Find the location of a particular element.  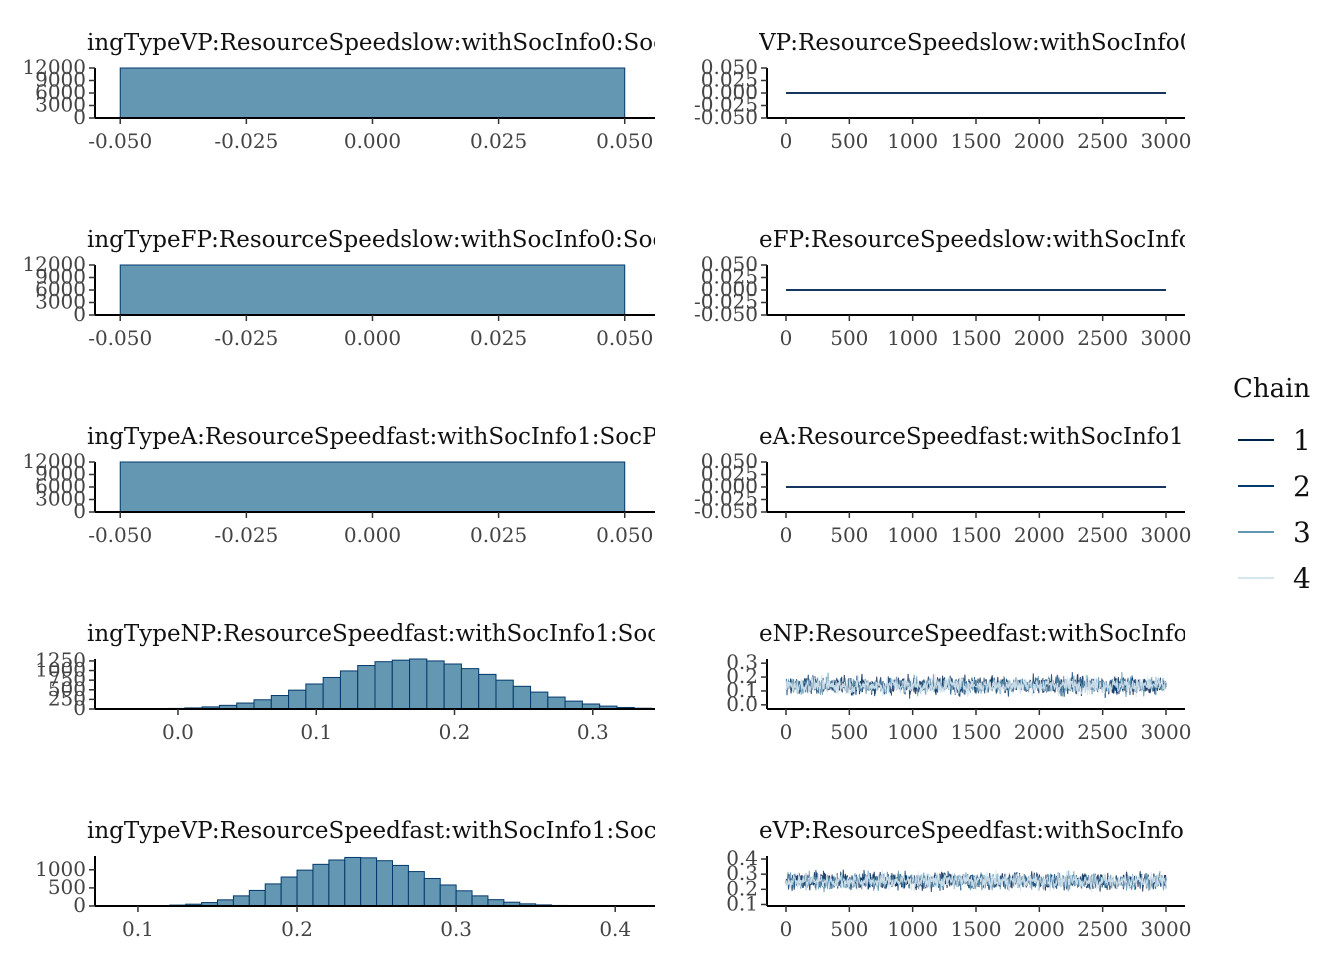

y-tick-label: 1250 is located at coordinates (60, 660).